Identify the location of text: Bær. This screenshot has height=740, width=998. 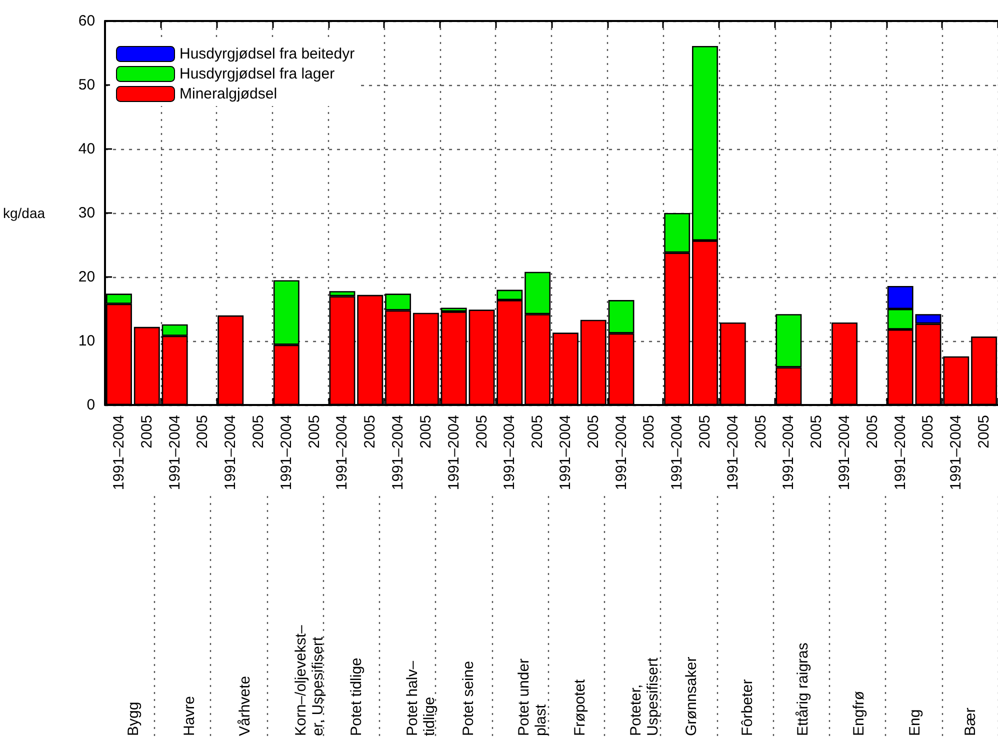
(971, 722).